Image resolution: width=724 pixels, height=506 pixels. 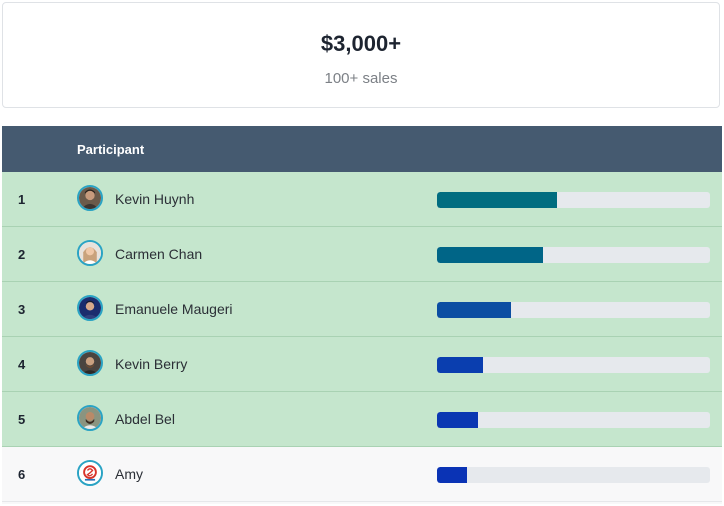 What do you see at coordinates (362, 309) in the screenshot?
I see `table-row: 3 Emanuele Maugeri` at bounding box center [362, 309].